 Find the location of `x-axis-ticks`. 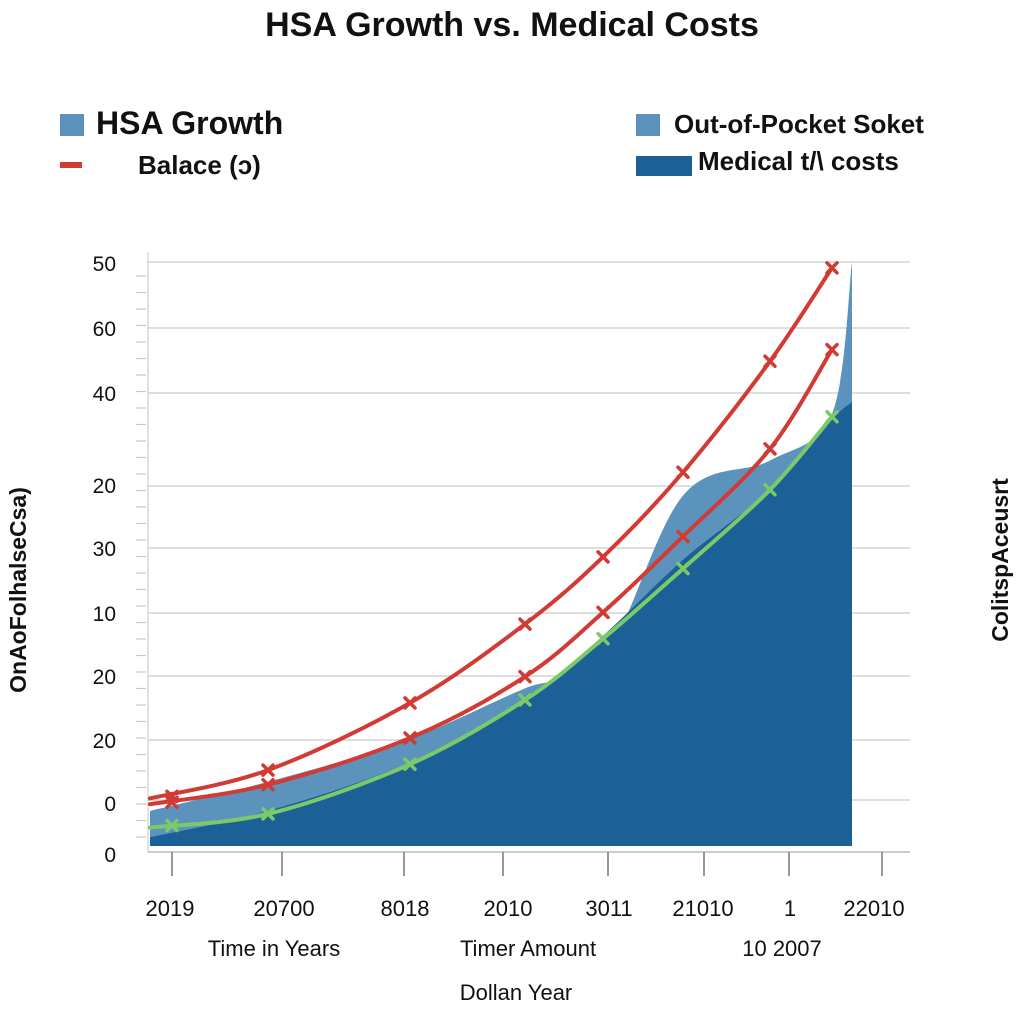

x-axis-ticks is located at coordinates (527, 864).